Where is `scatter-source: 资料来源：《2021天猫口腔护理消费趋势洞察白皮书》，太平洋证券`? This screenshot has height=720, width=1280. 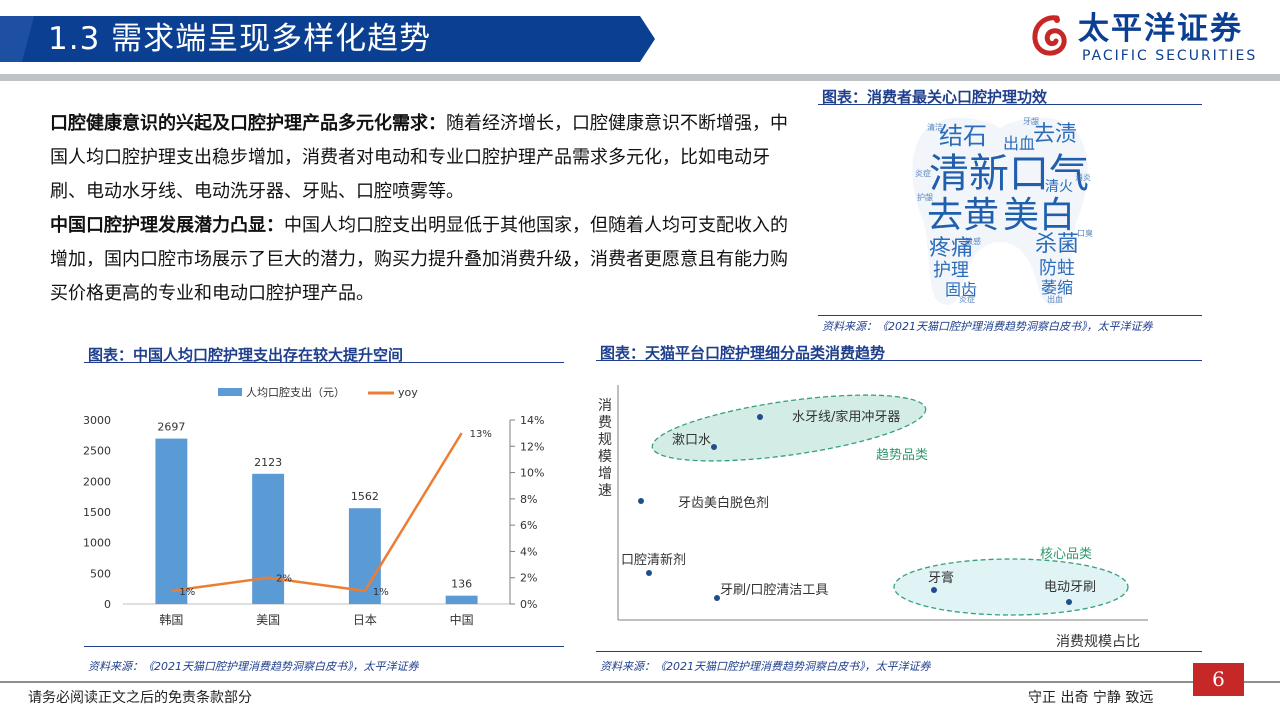 scatter-source: 资料来源：《2021天猫口腔护理消费趋势洞察白皮书》，太平洋证券 is located at coordinates (765, 666).